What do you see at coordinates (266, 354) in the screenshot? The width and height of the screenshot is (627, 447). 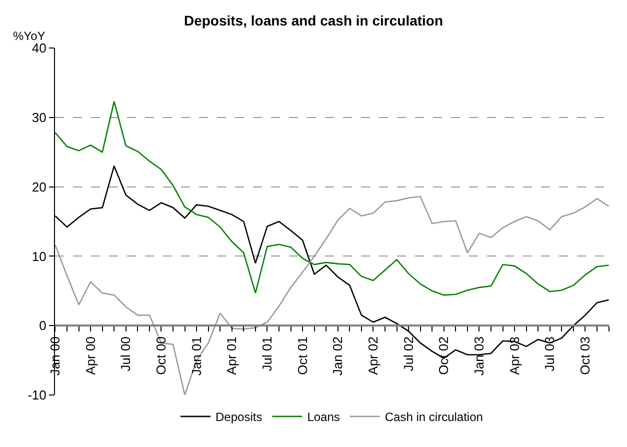 I see `x-tick-label: Jul 01` at bounding box center [266, 354].